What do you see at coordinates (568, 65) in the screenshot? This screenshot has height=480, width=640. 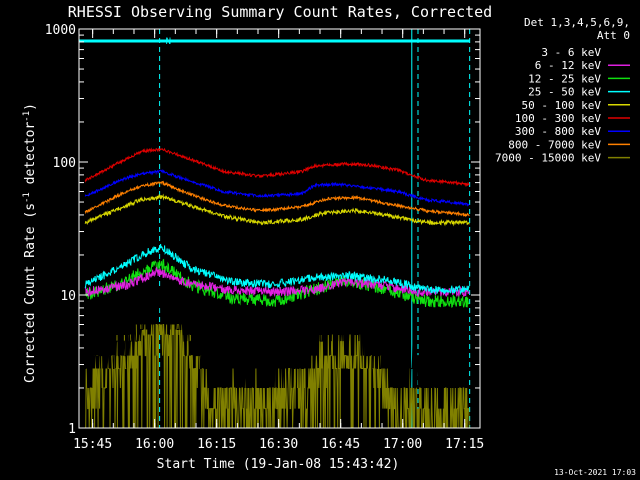 I see `legend-label: 6 - 12 keV` at bounding box center [568, 65].